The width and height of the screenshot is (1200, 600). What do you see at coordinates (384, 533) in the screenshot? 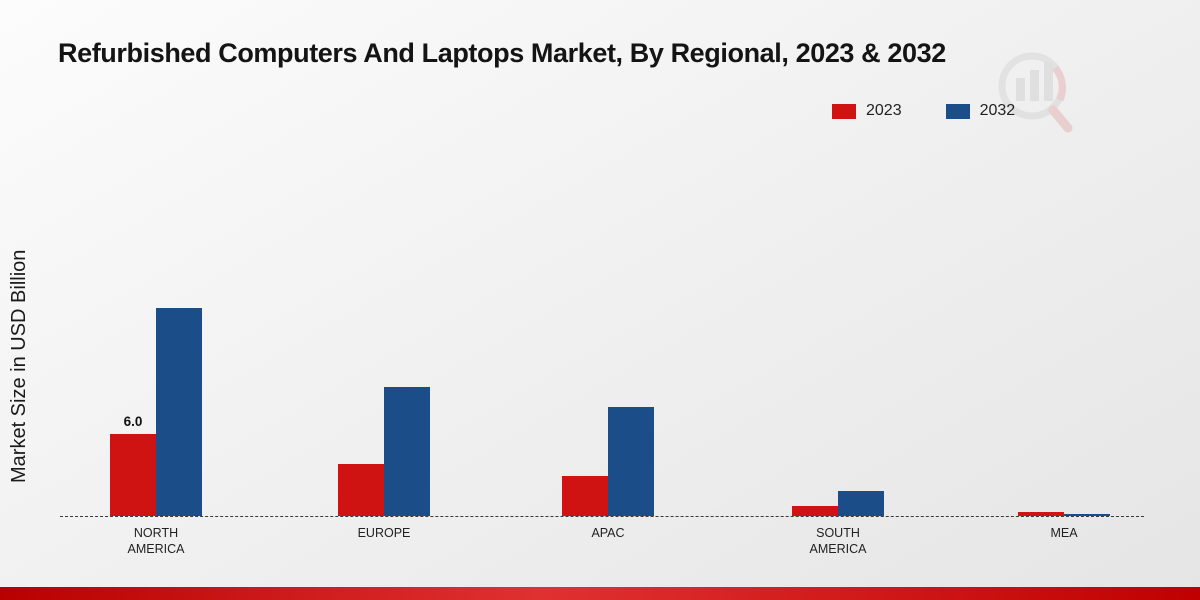
I see `category-label-europe: EUROPE` at bounding box center [384, 533].